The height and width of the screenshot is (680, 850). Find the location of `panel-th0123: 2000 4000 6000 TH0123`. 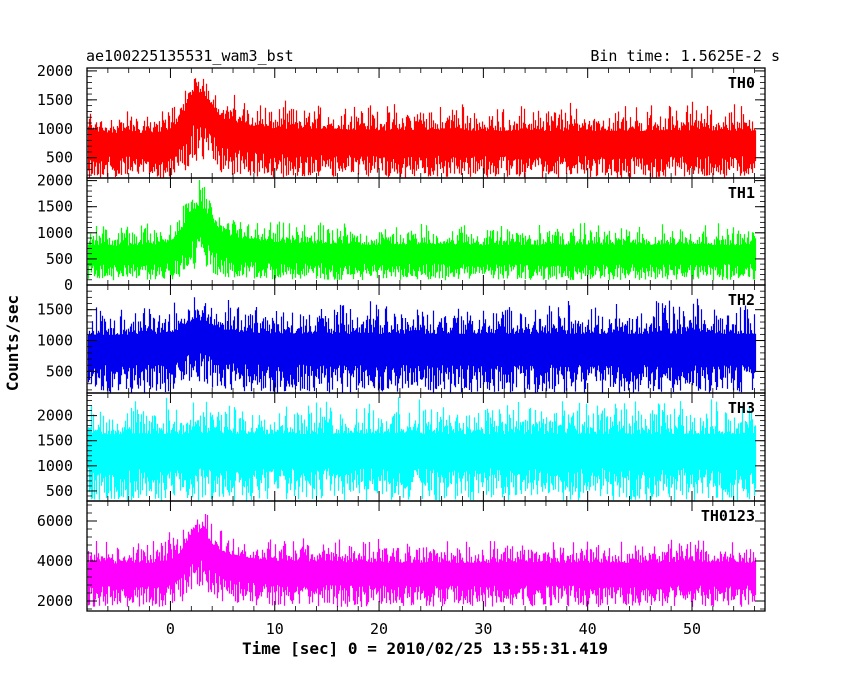

panel-th0123: 2000 4000 6000 TH0123 is located at coordinates (401, 556).